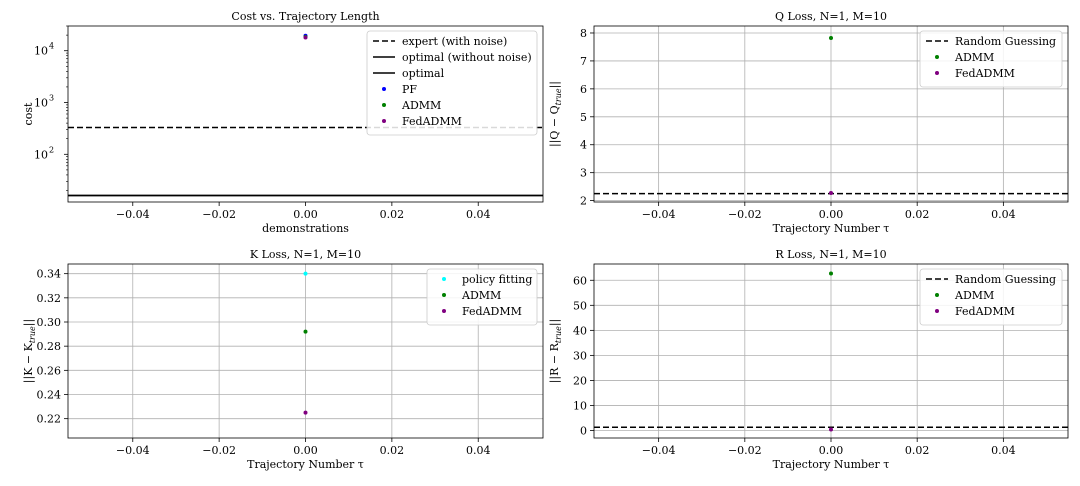 The image size is (1080, 486). What do you see at coordinates (49, 395) in the screenshot?
I see `y-tick-label: 0.24` at bounding box center [49, 395].